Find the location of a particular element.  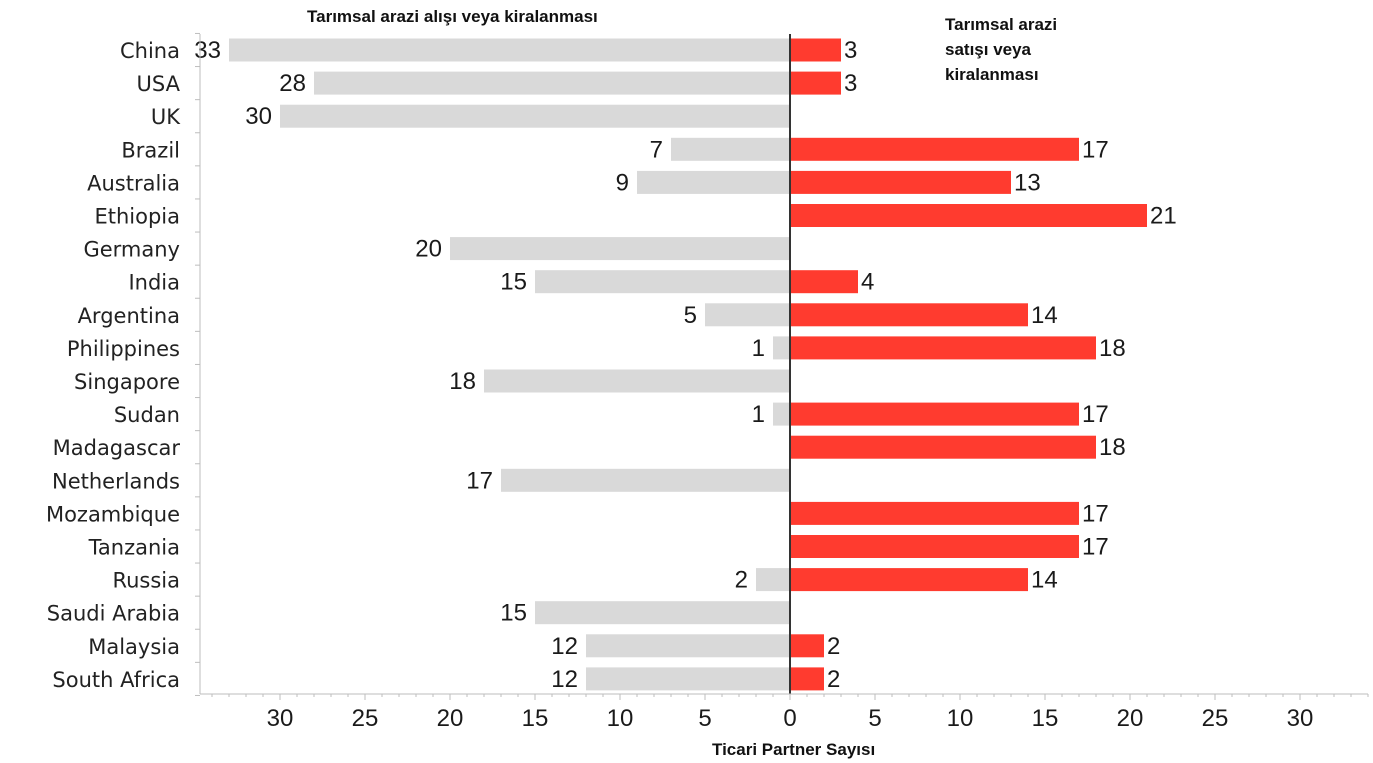

purchase-value-india: 15 is located at coordinates (513, 282).